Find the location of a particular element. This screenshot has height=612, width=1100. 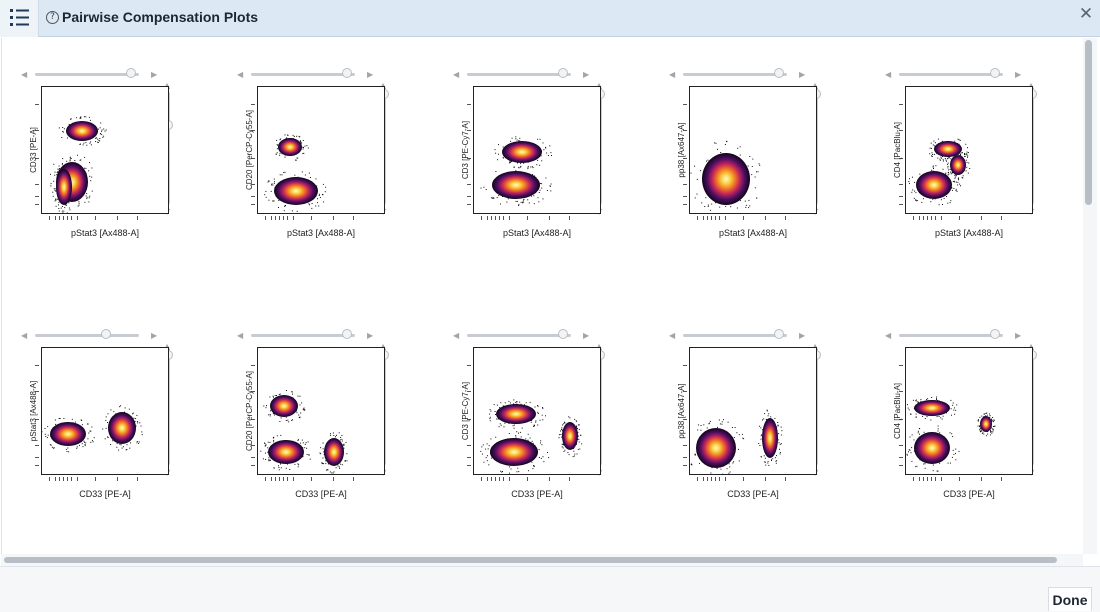

compensation-plot-panel: ◀▶▲▼pStat3 [Ax488-A]CD3 [PE-Cy7-A] is located at coordinates (531, 166).